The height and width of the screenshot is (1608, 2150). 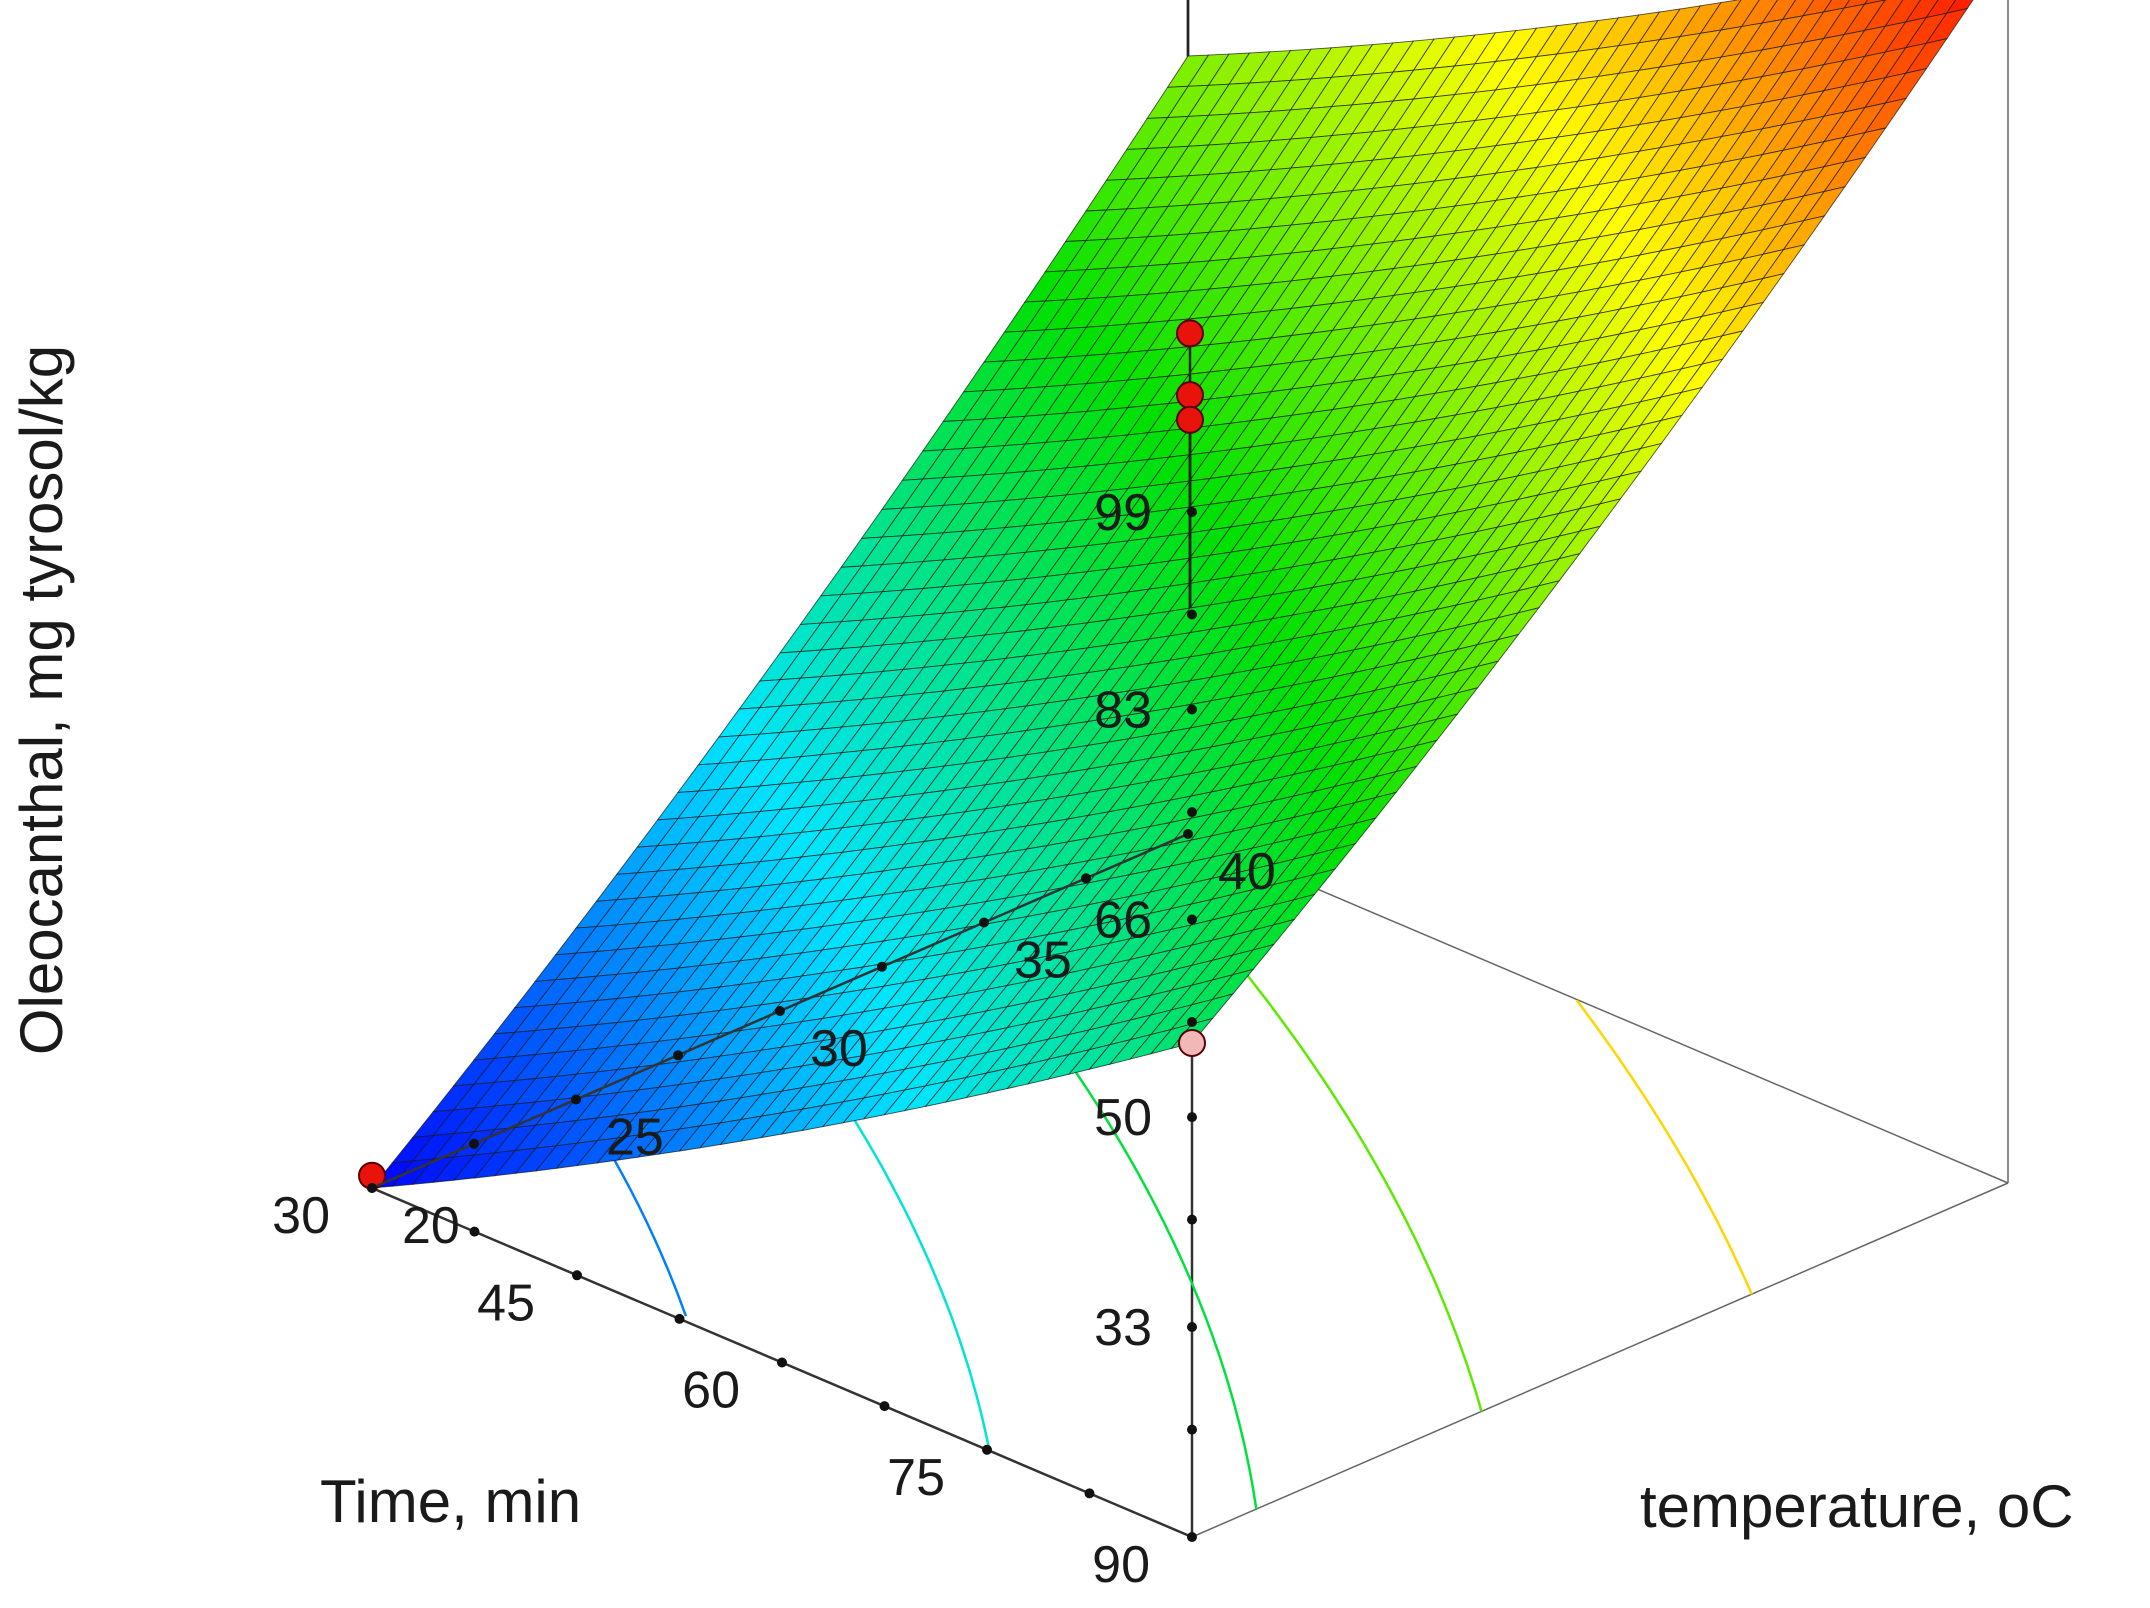 I want to click on floor-back-edge-temperature, so click(x=1598, y=1008).